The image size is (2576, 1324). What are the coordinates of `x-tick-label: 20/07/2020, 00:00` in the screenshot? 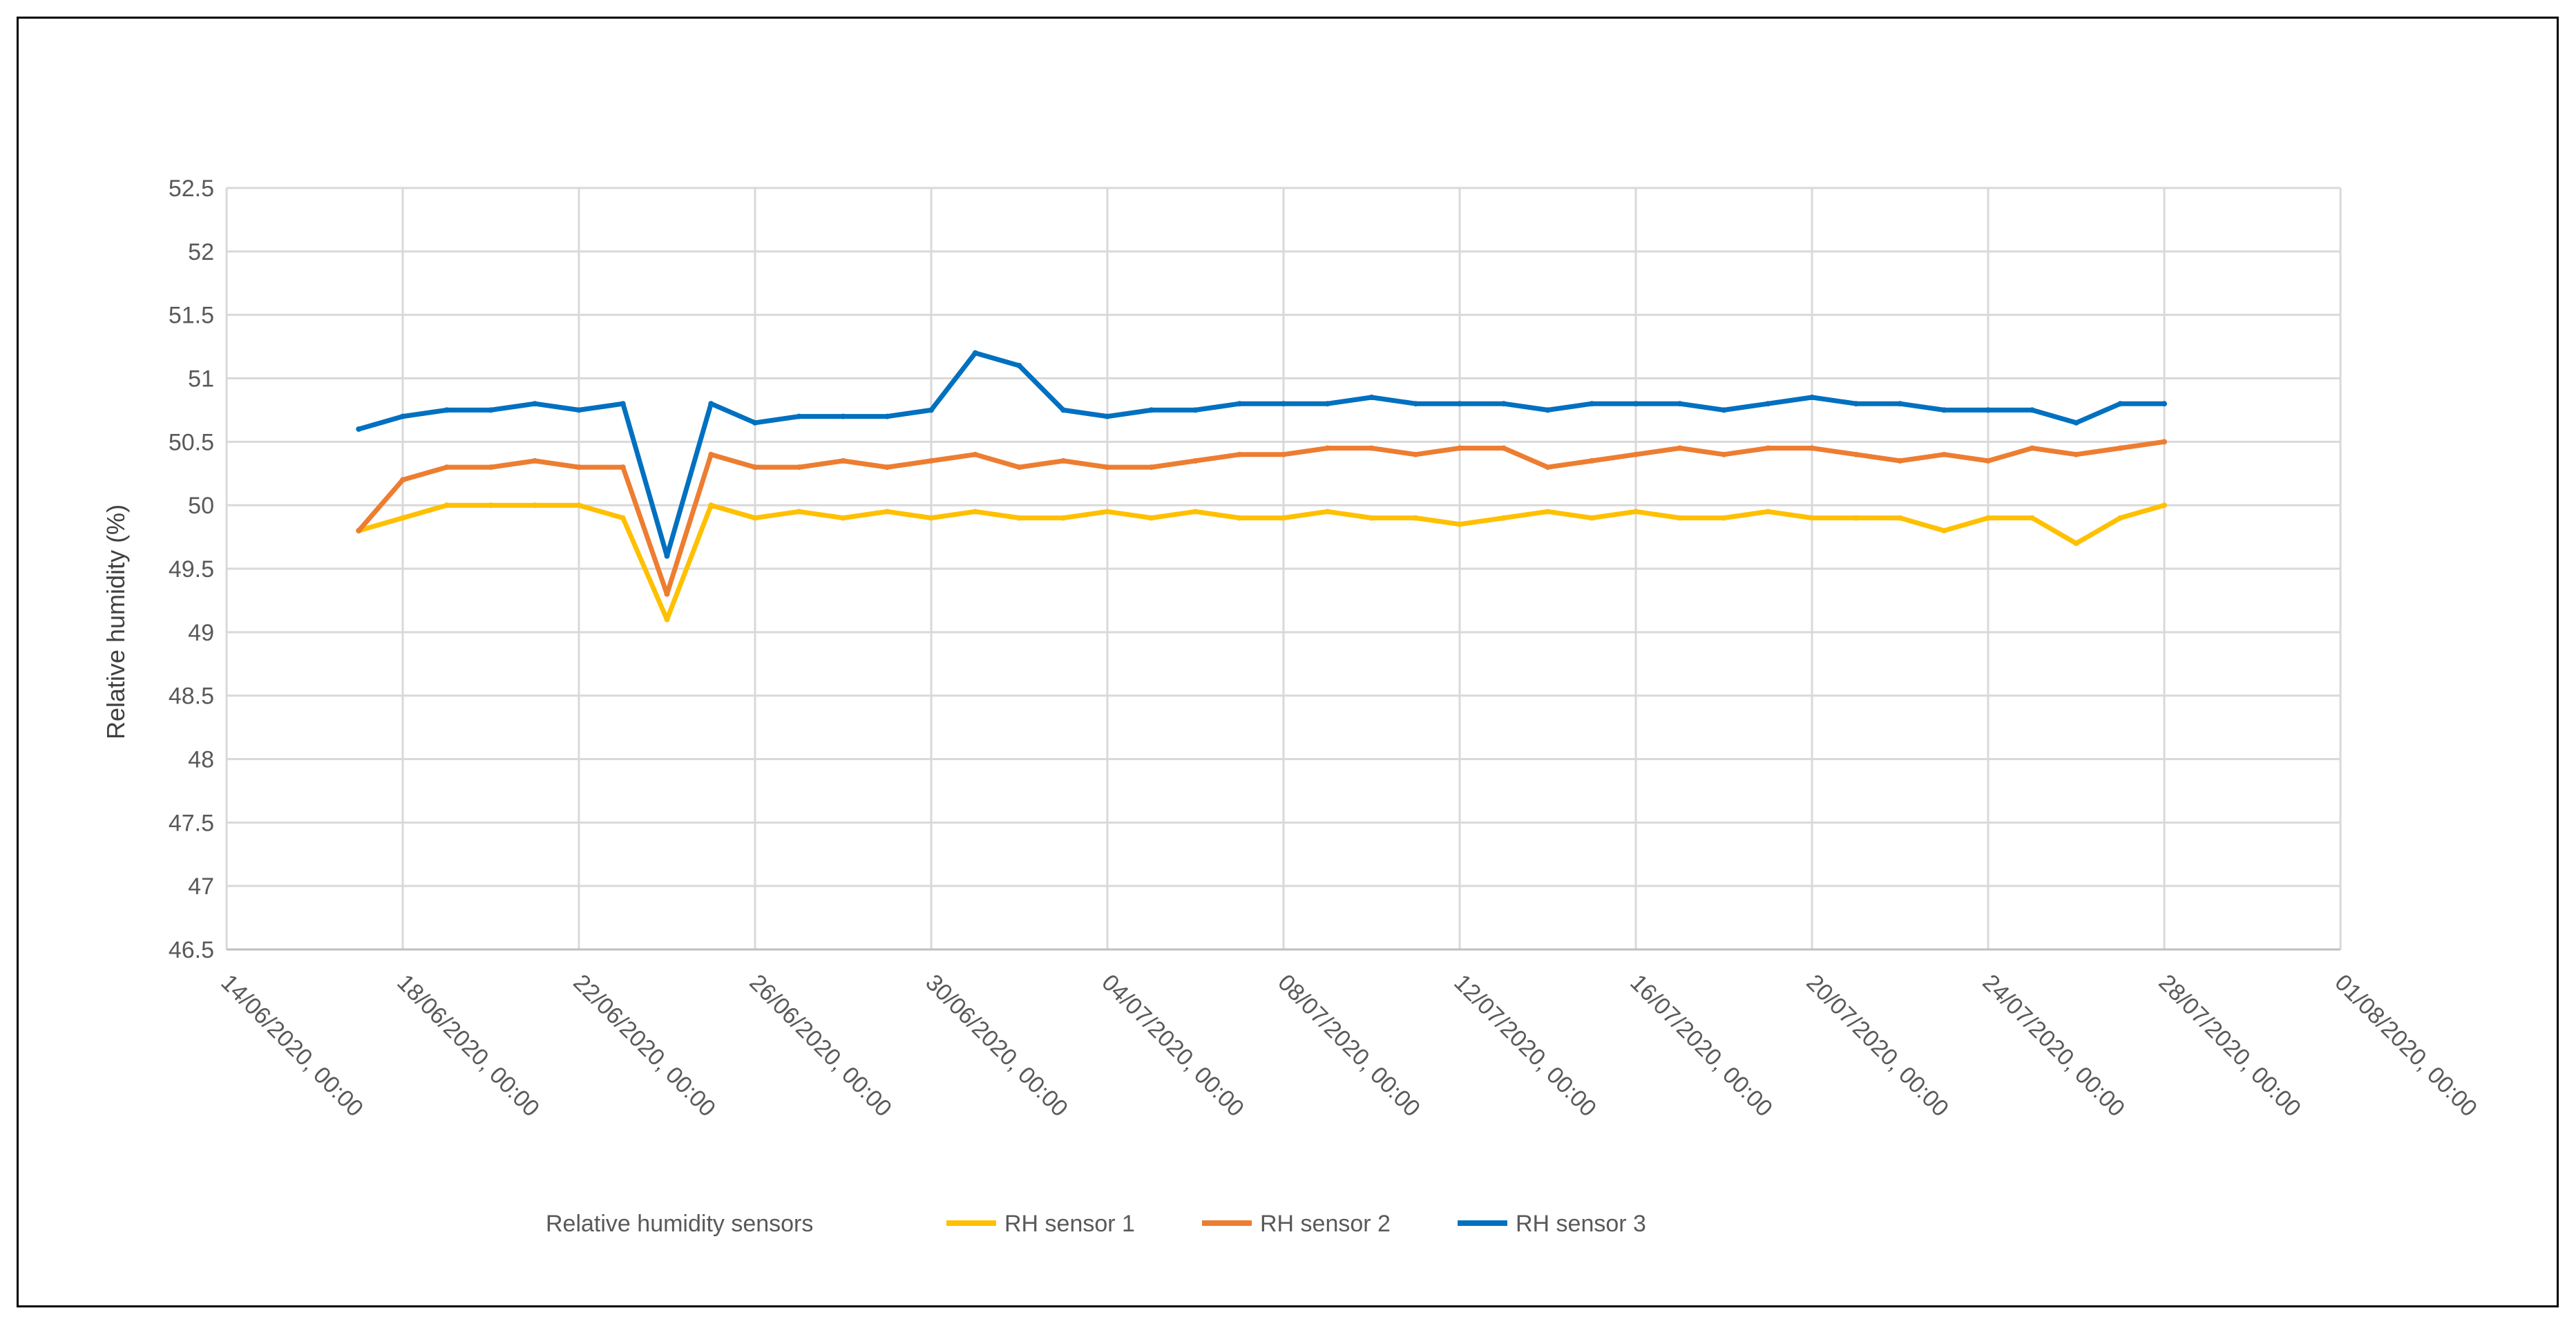 It's located at (1877, 1046).